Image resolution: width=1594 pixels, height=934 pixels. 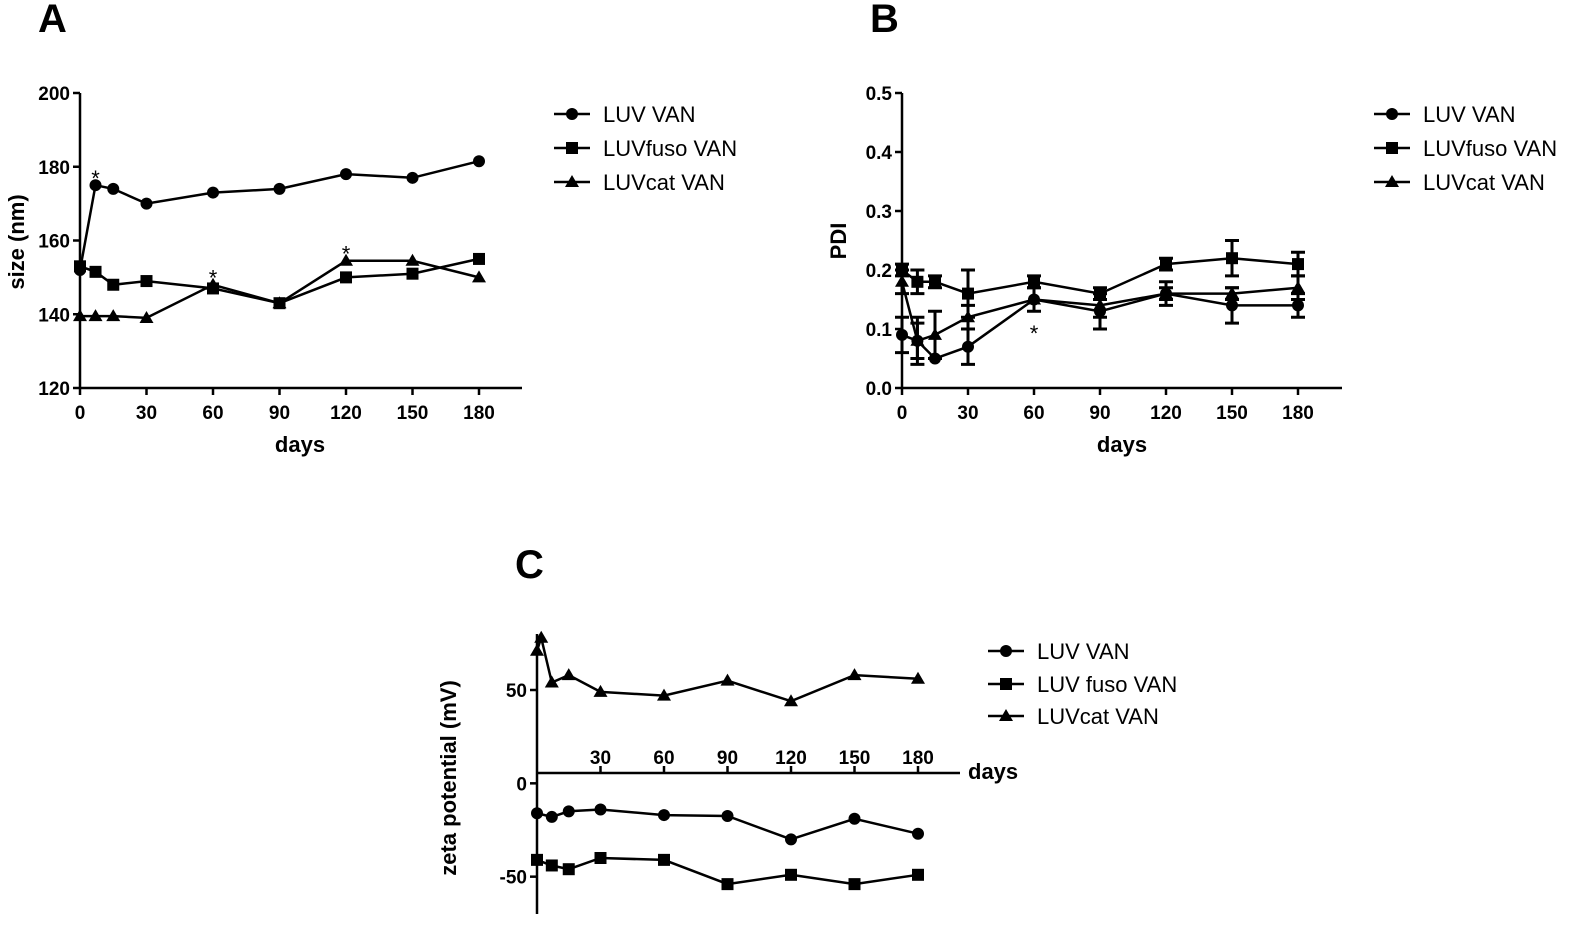 What do you see at coordinates (346, 413) in the screenshot?
I see `panel-a-x-tick-label-4: 120` at bounding box center [346, 413].